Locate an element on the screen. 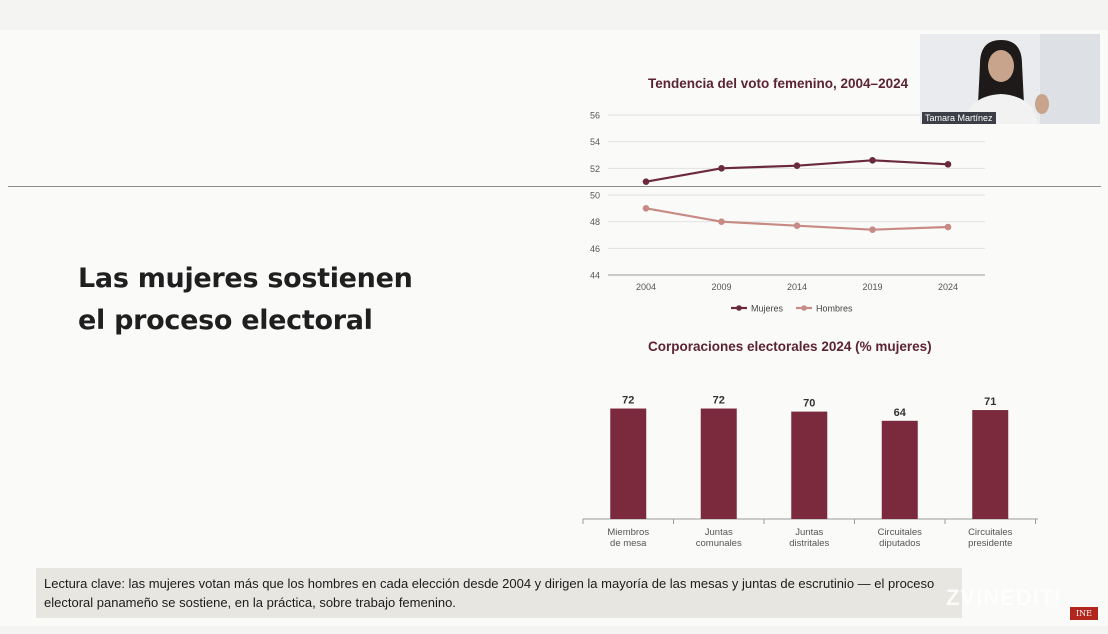  y-tick-label: 54 is located at coordinates (595, 142).